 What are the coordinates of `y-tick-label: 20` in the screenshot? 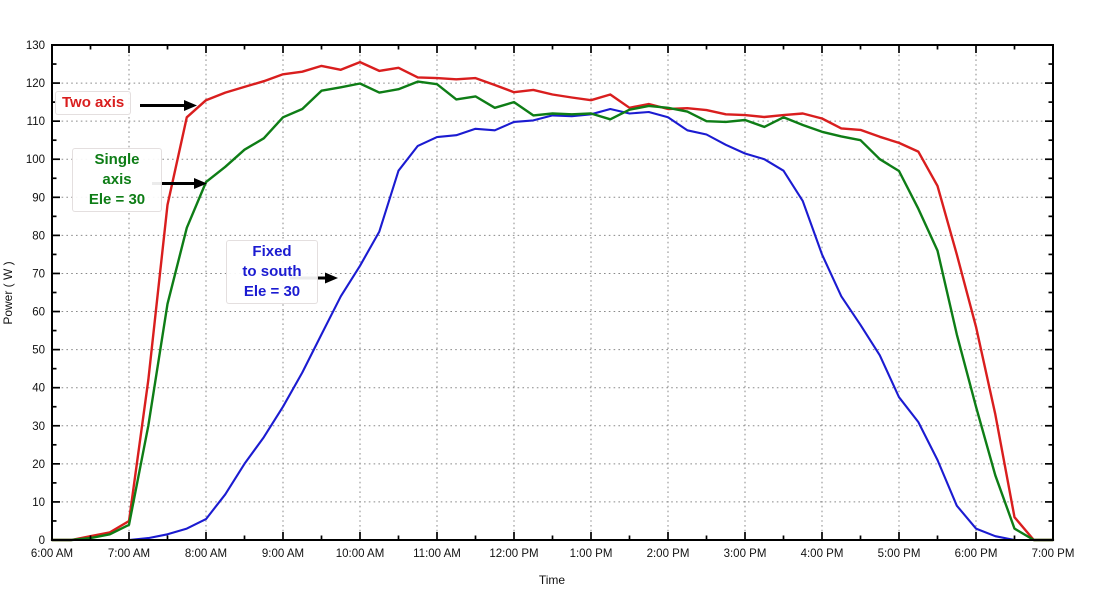 It's located at (38, 465).